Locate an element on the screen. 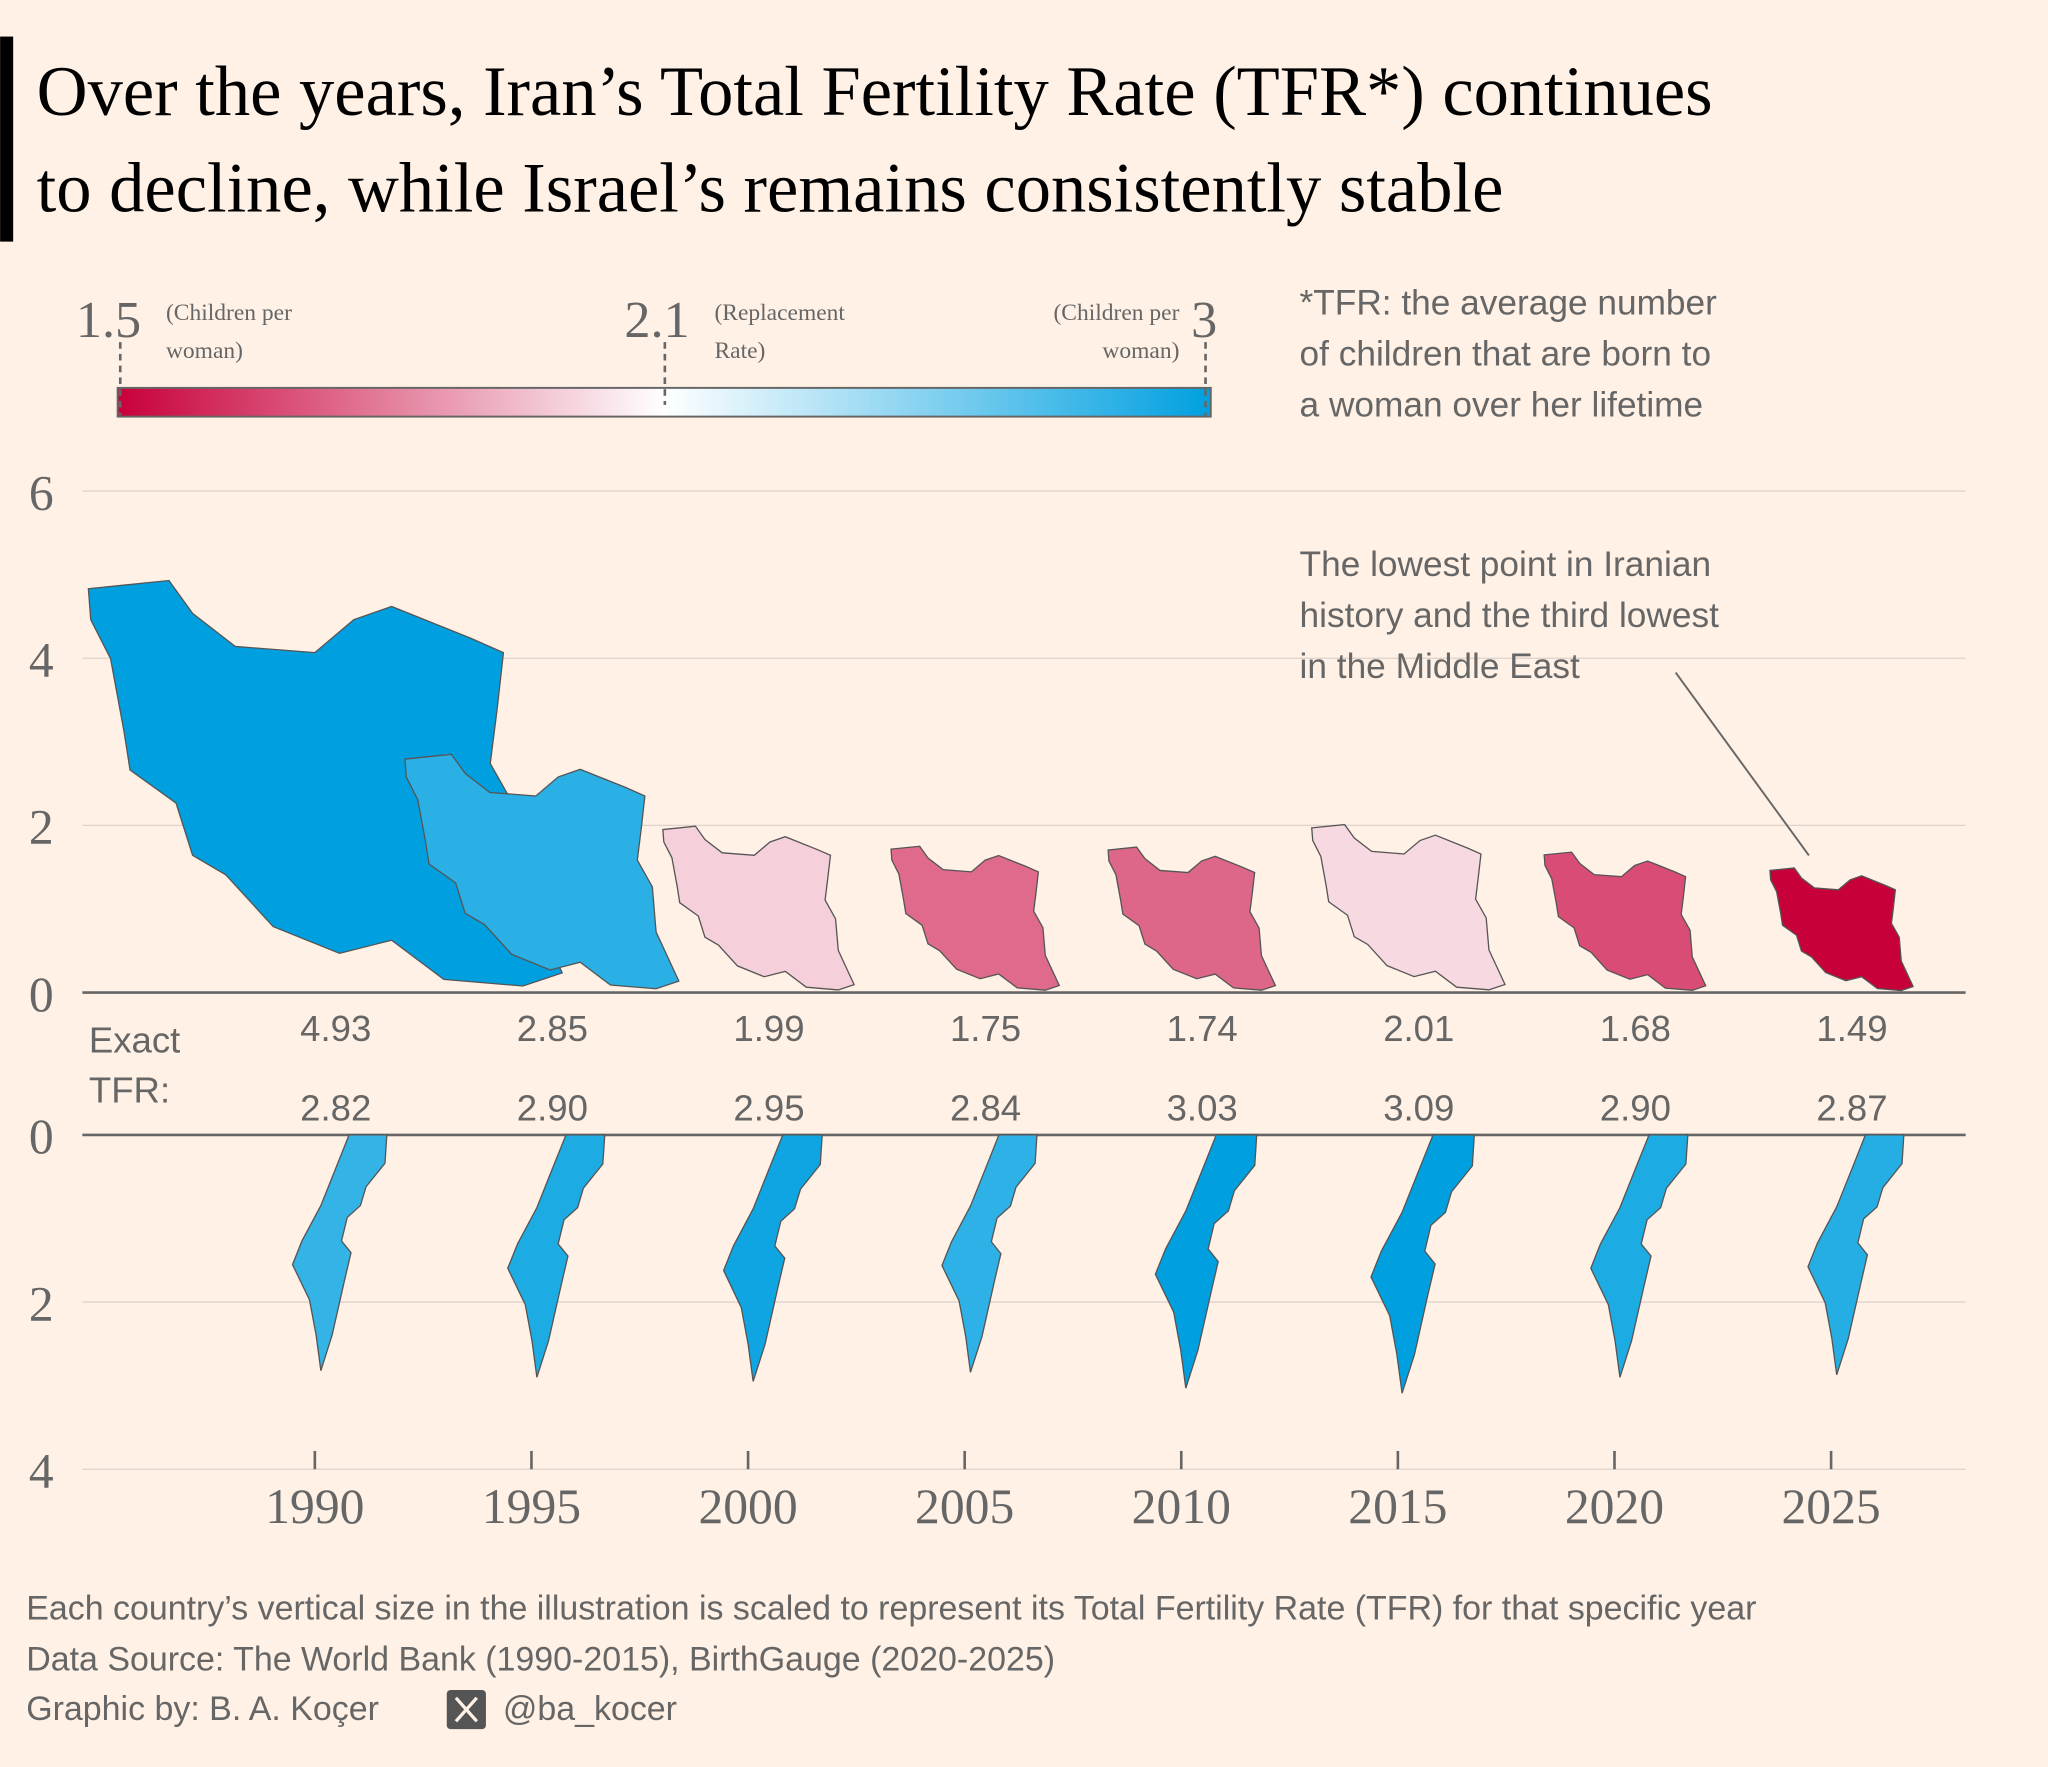  iran-map-1990 is located at coordinates (325, 783).